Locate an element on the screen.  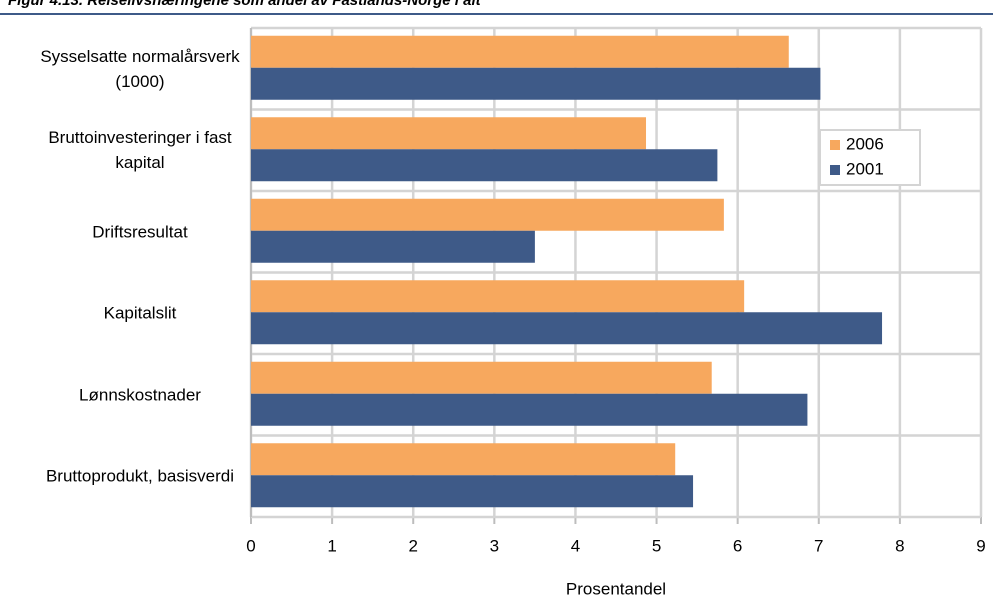
legend-box is located at coordinates (870, 157).